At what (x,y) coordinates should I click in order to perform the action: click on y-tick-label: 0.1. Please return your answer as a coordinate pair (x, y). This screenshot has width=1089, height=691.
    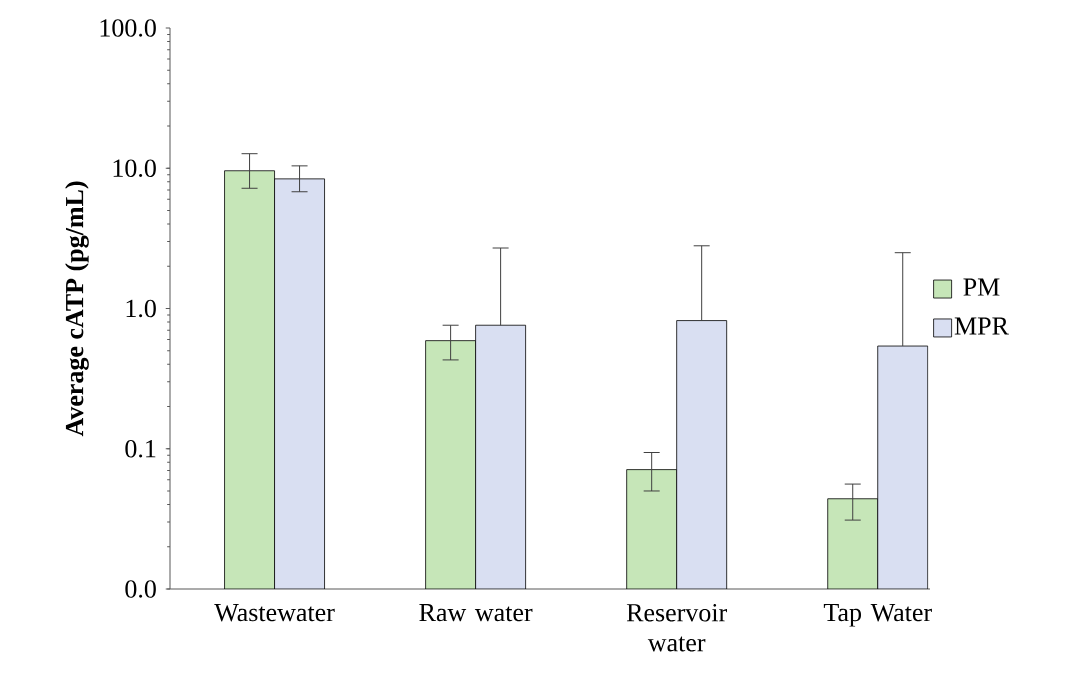
    Looking at the image, I should click on (140, 448).